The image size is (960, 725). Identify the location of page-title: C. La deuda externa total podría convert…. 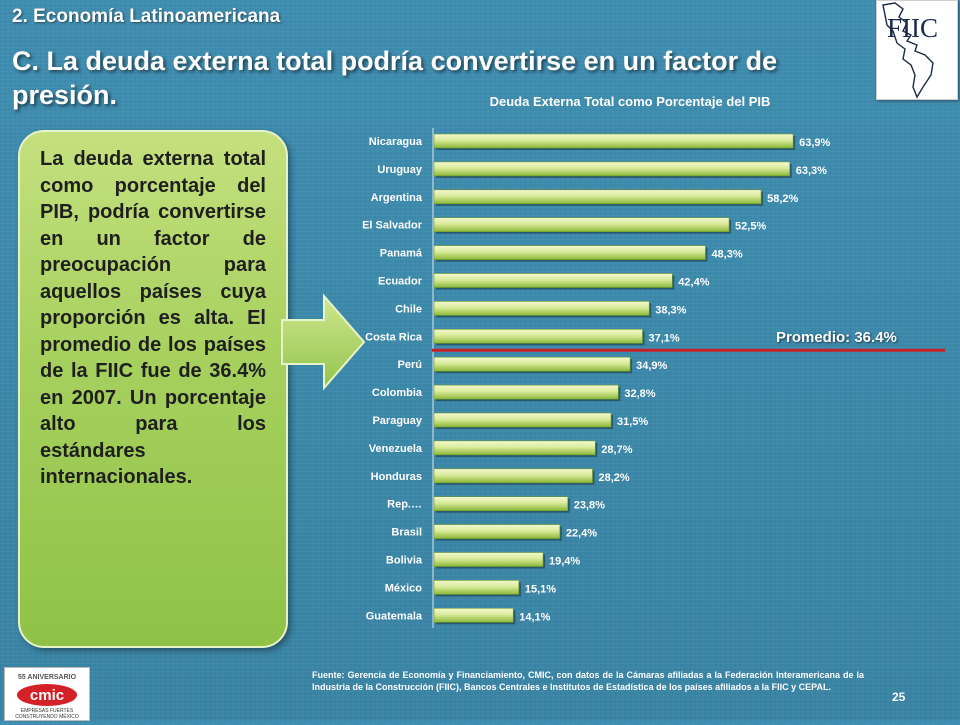
(395, 78).